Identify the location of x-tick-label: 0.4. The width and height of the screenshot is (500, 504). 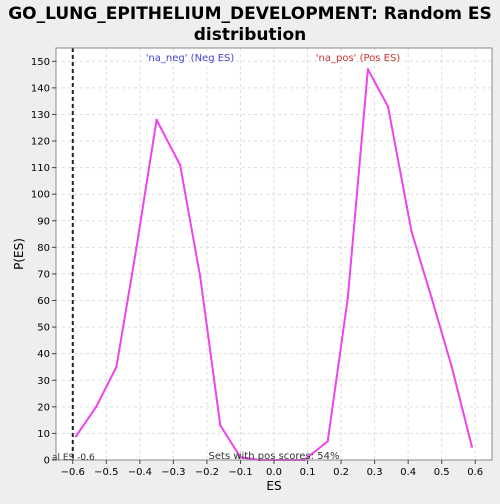
(408, 472).